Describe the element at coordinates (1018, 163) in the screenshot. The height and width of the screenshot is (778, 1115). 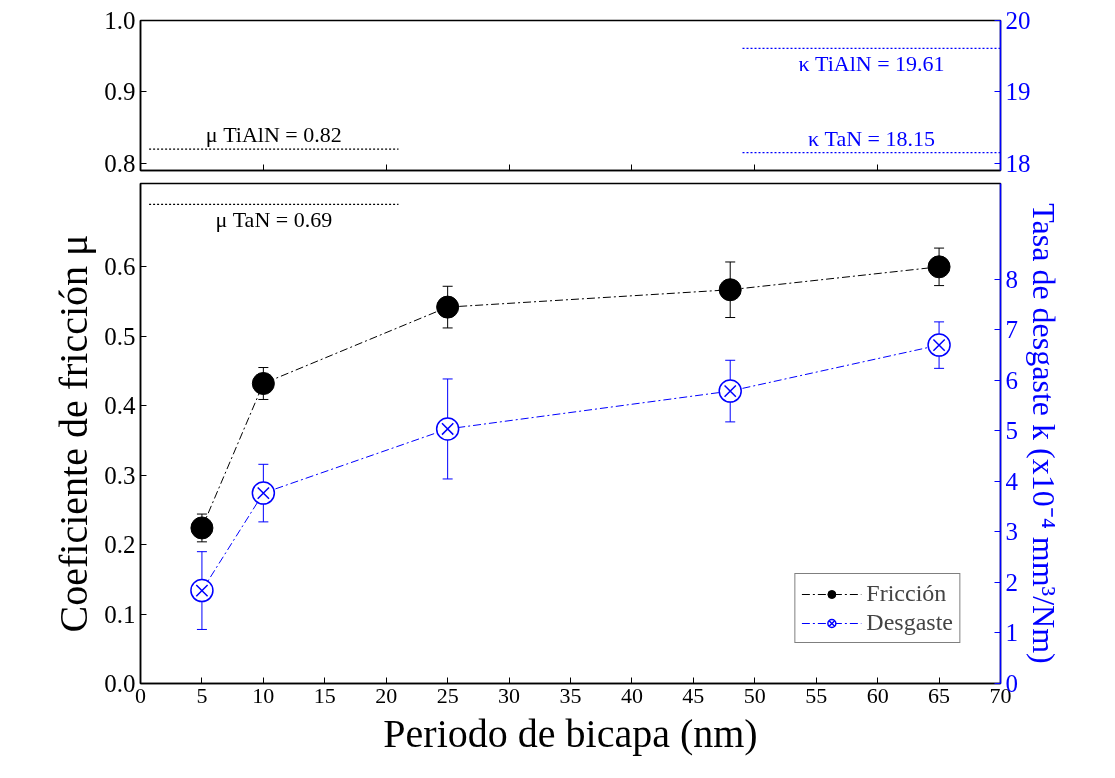
I see `y2-tick-label: 18` at that location.